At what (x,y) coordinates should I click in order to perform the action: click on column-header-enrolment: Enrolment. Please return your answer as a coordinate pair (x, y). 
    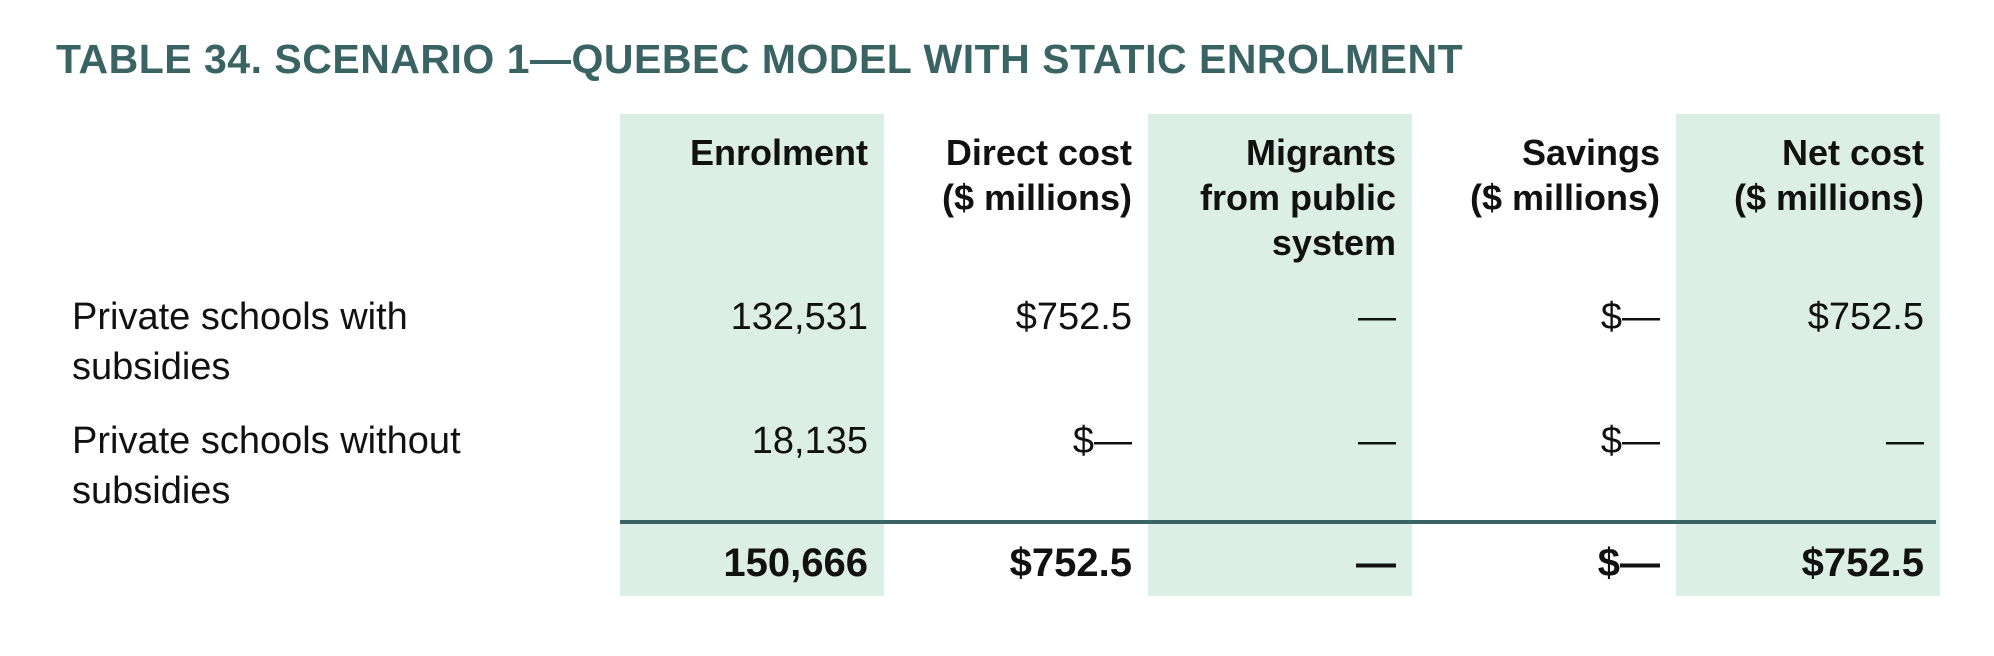
    Looking at the image, I should click on (748, 152).